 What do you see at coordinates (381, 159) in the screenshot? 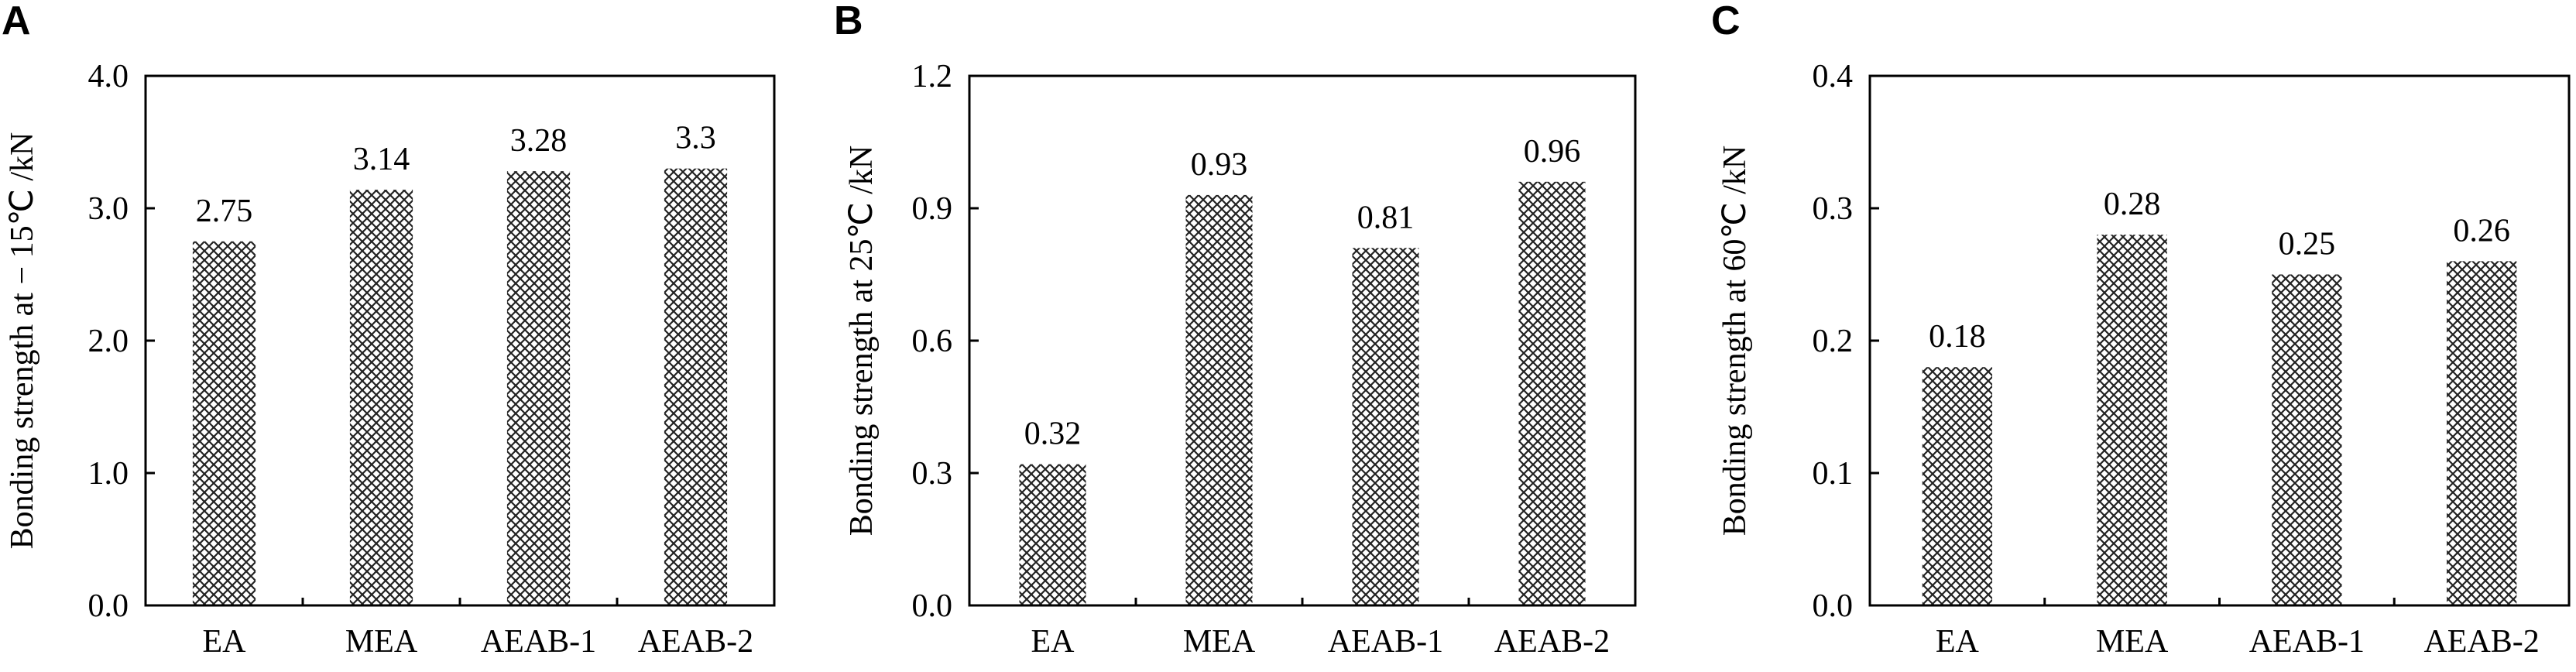
I see `bar-value-label: 3.14` at bounding box center [381, 159].